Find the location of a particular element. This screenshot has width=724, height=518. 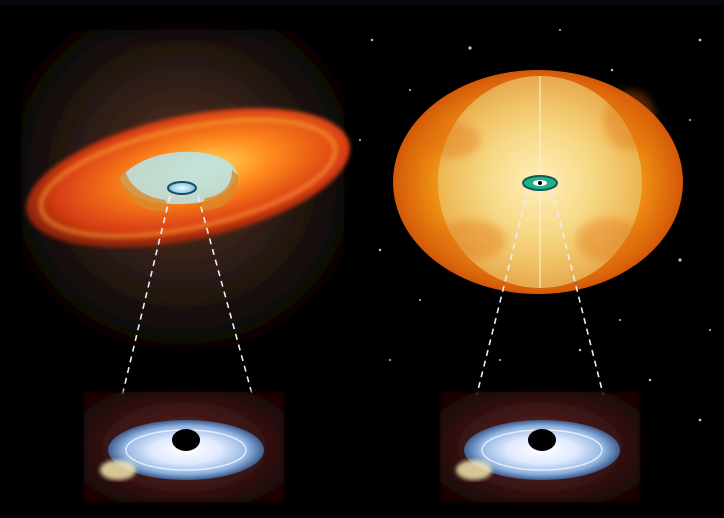

torus-rim is located at coordinates (188, 178).